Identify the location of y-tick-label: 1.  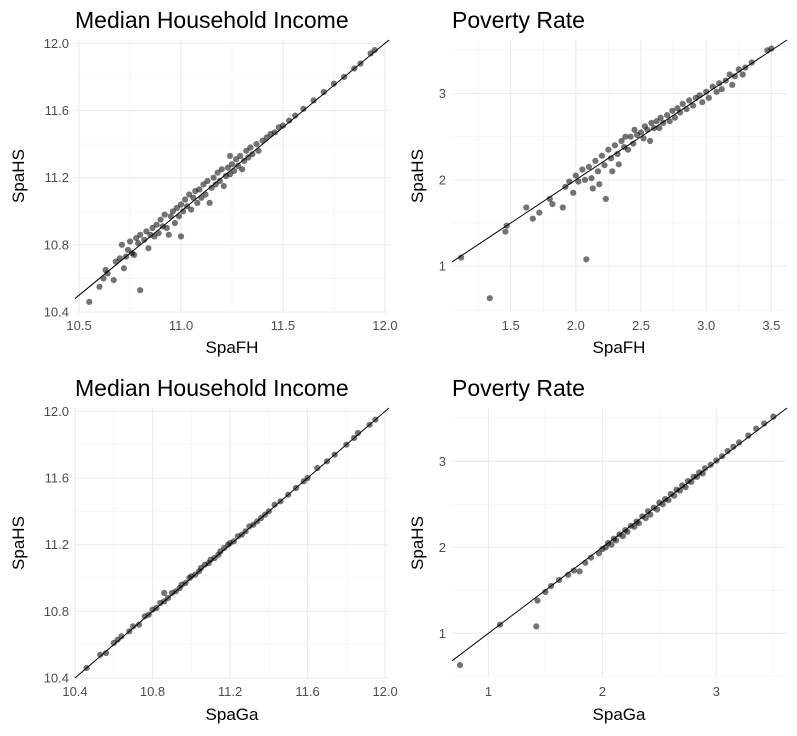
(442, 633).